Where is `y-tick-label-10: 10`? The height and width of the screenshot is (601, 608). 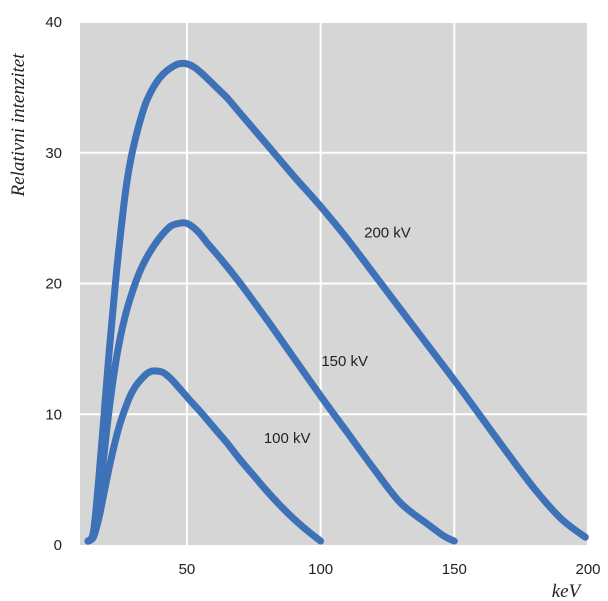 y-tick-label-10: 10 is located at coordinates (53, 414).